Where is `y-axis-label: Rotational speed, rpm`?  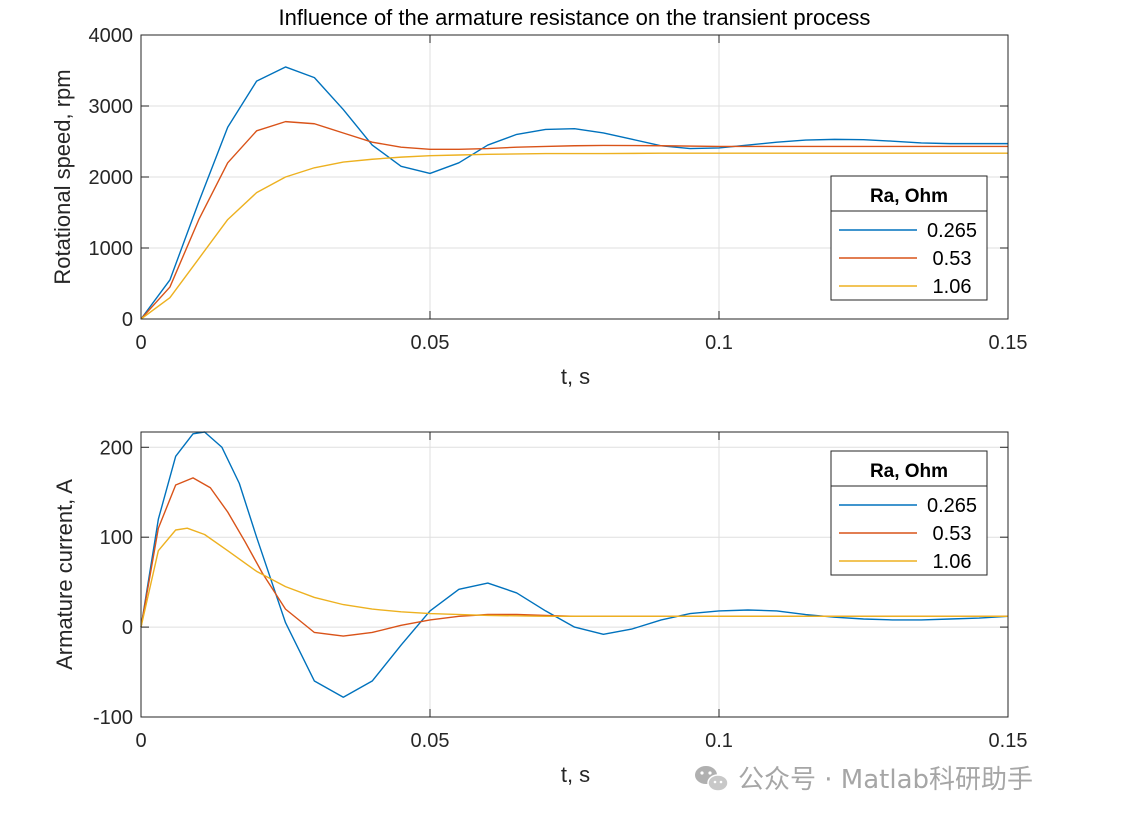
y-axis-label: Rotational speed, rpm is located at coordinates (62, 176).